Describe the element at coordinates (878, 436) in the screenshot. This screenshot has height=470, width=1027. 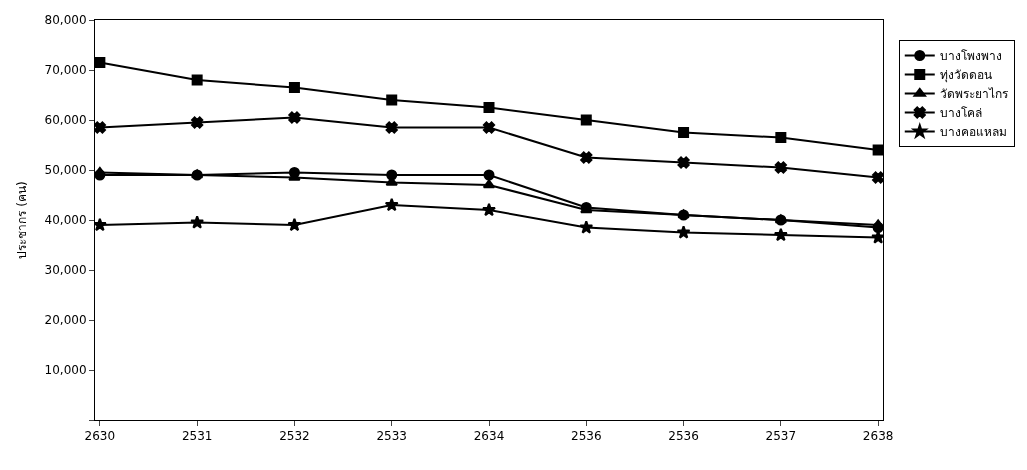
I see `x-tick-label: 2638` at that location.